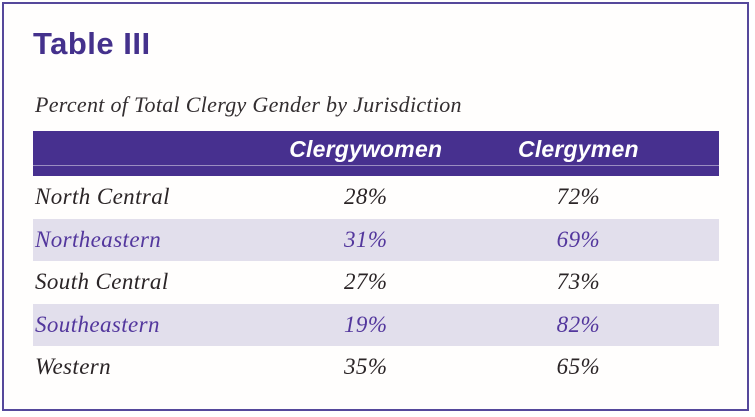 The image size is (755, 417). I want to click on table-row-northeastern: Northeastern 31% 69%, so click(376, 239).